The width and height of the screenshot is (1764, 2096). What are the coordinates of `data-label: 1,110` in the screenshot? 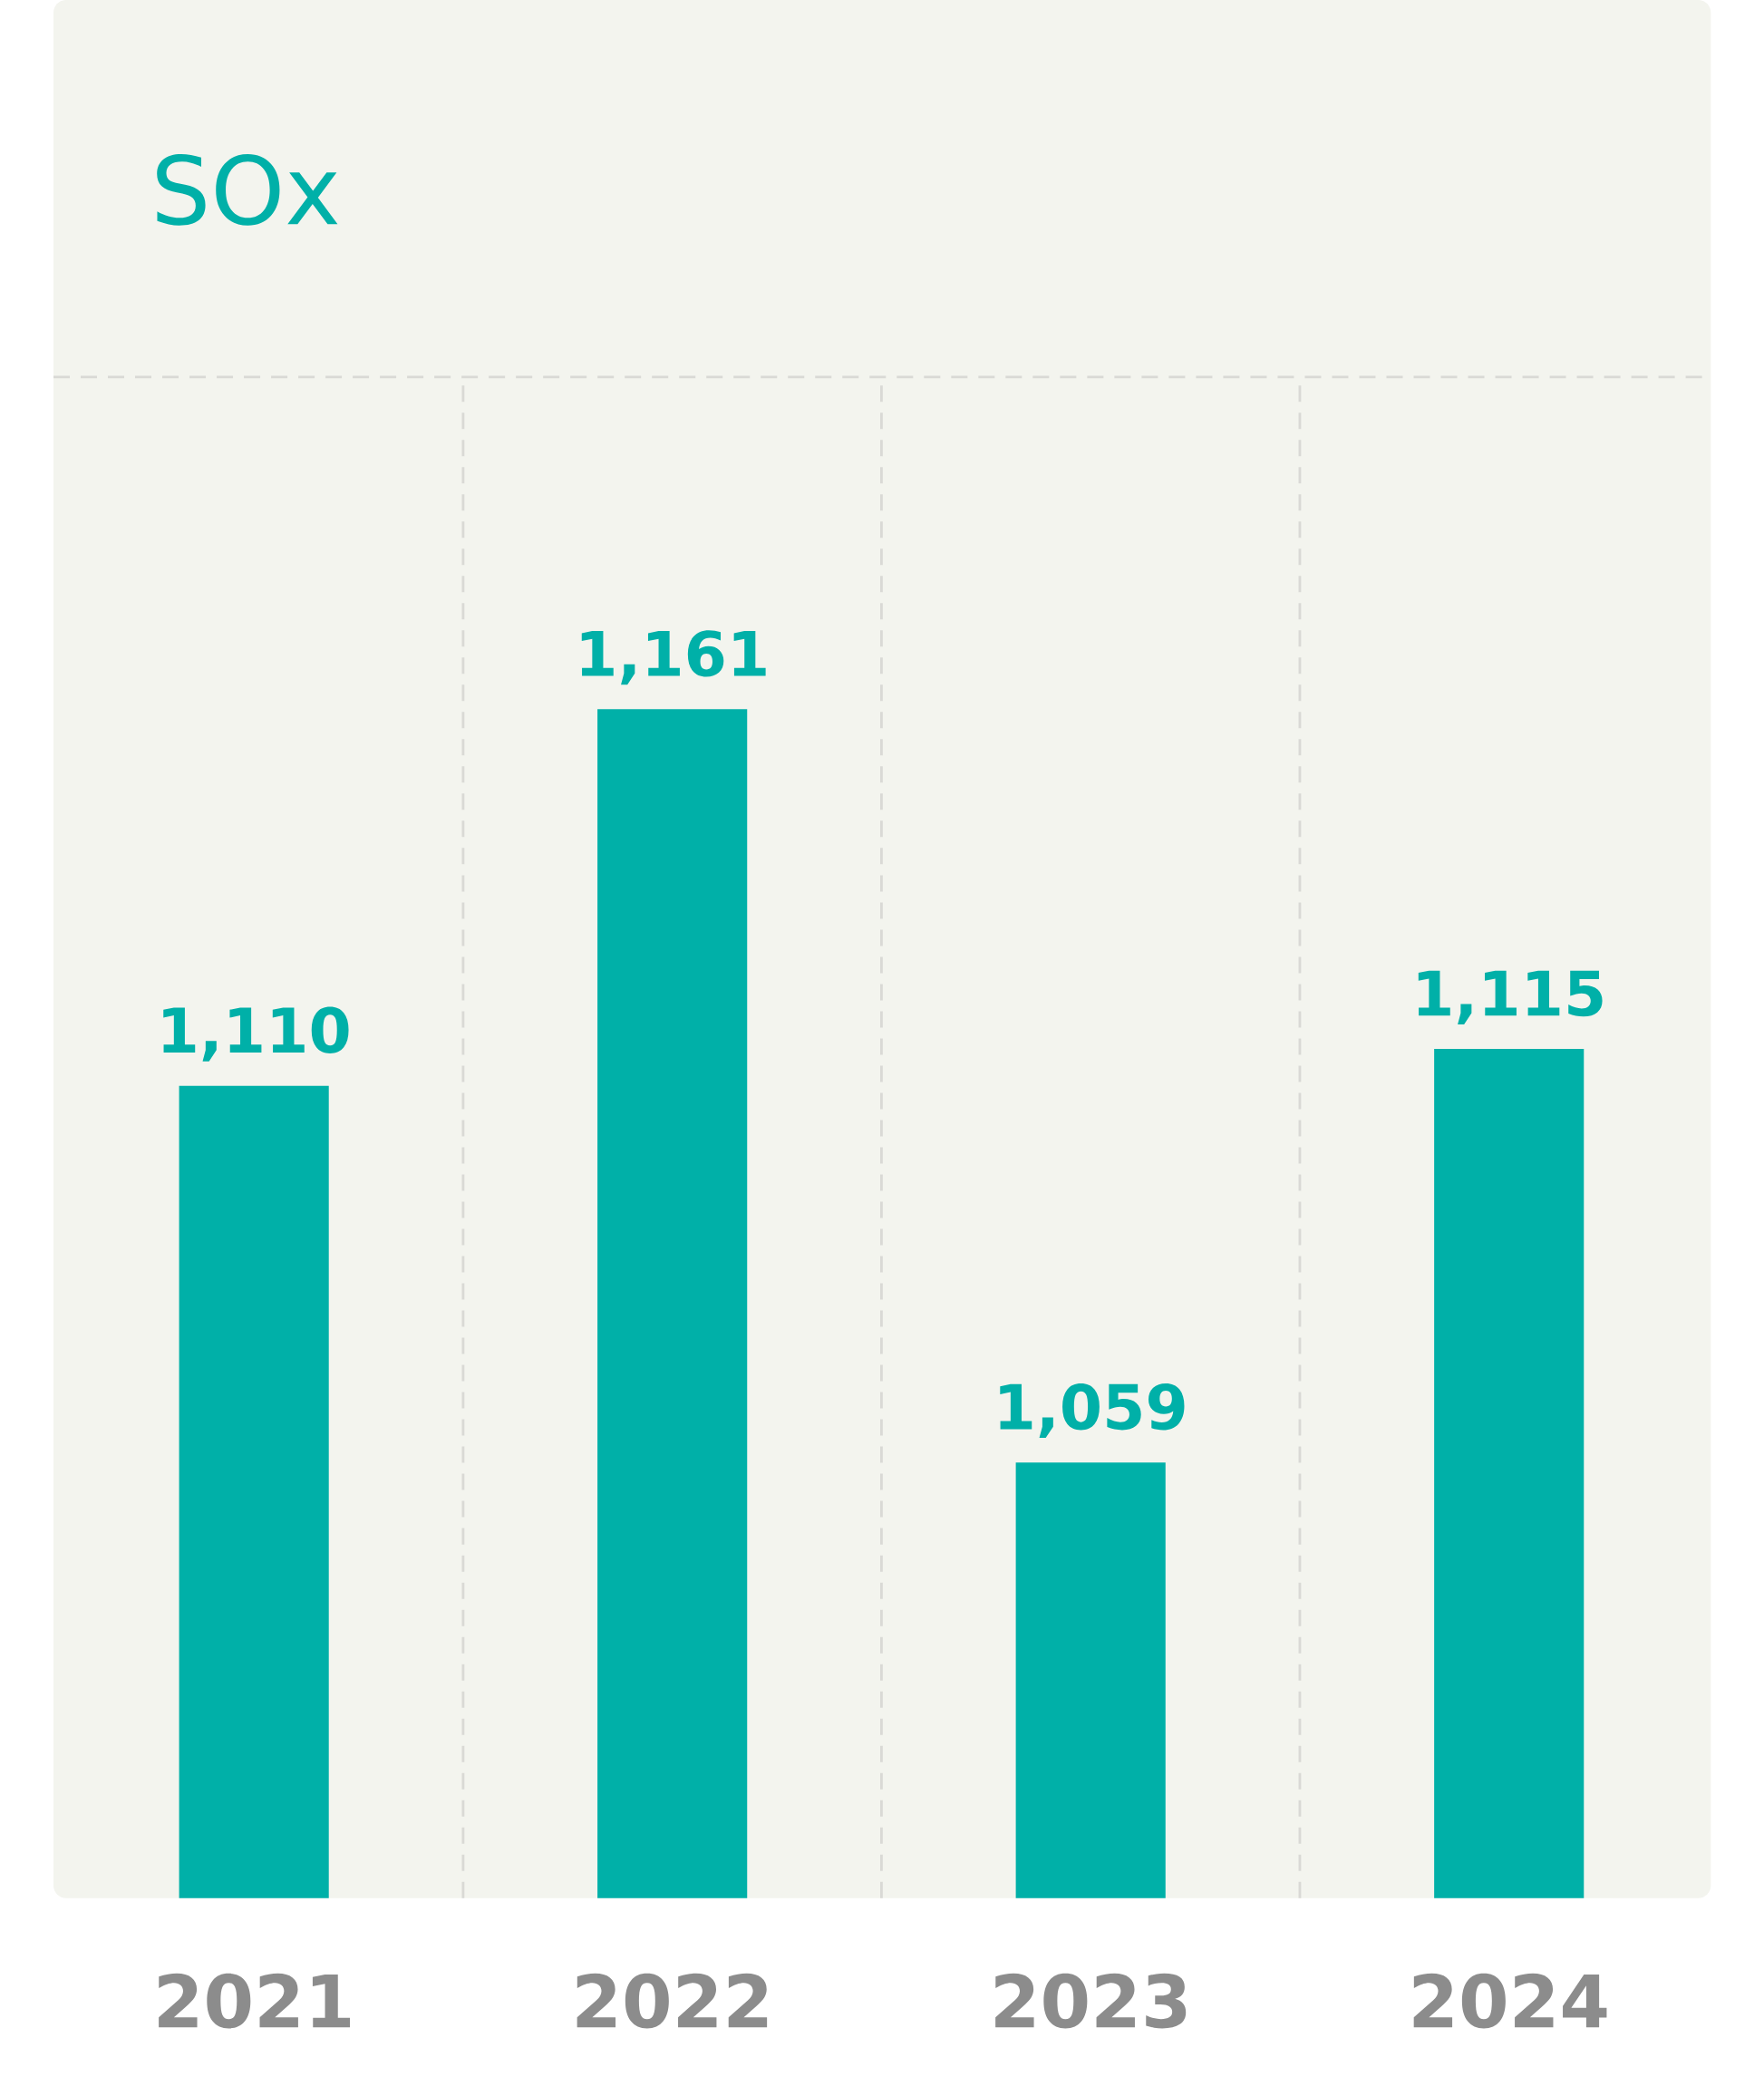 It's located at (256, 1034).